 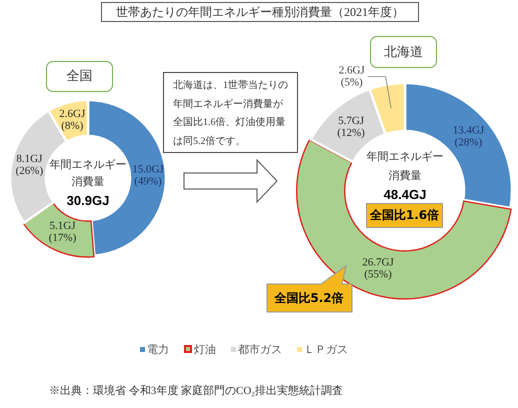 I want to click on text: 30.9GJ, so click(x=88, y=201).